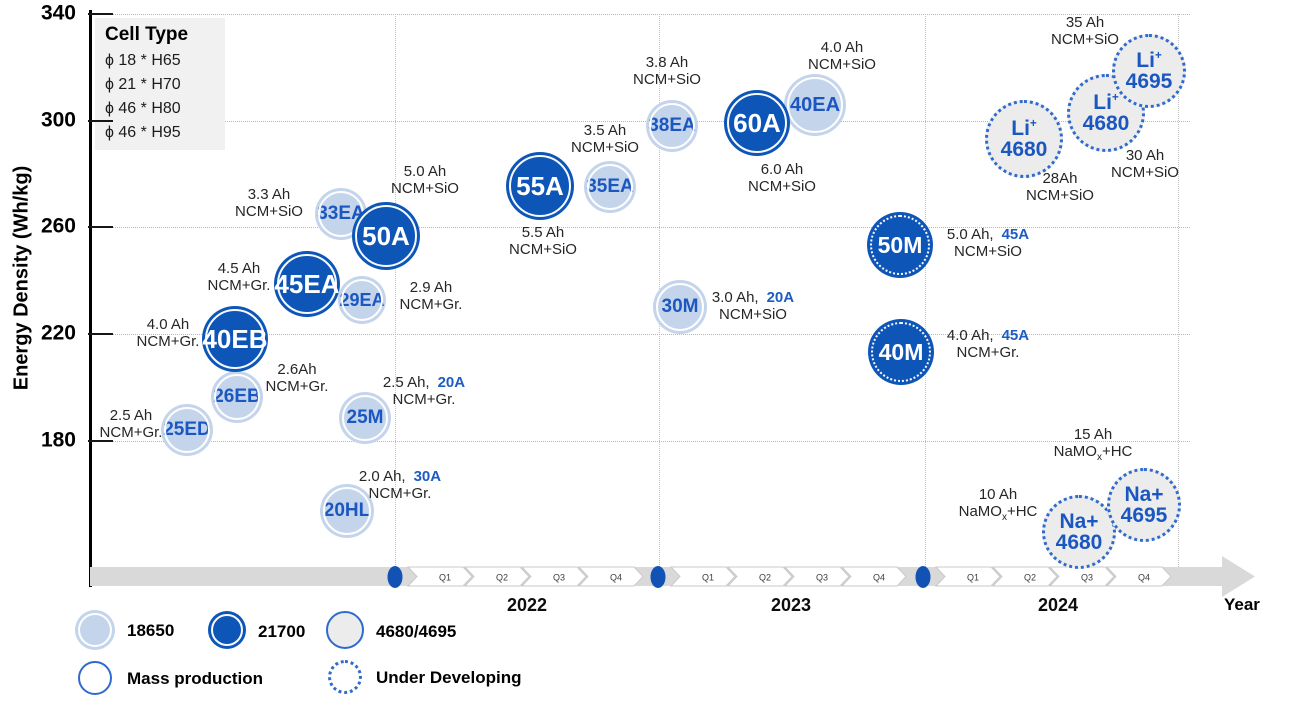 The image size is (1298, 710). What do you see at coordinates (605, 130) in the screenshot?
I see `note-capacity: 3.5 Ah` at bounding box center [605, 130].